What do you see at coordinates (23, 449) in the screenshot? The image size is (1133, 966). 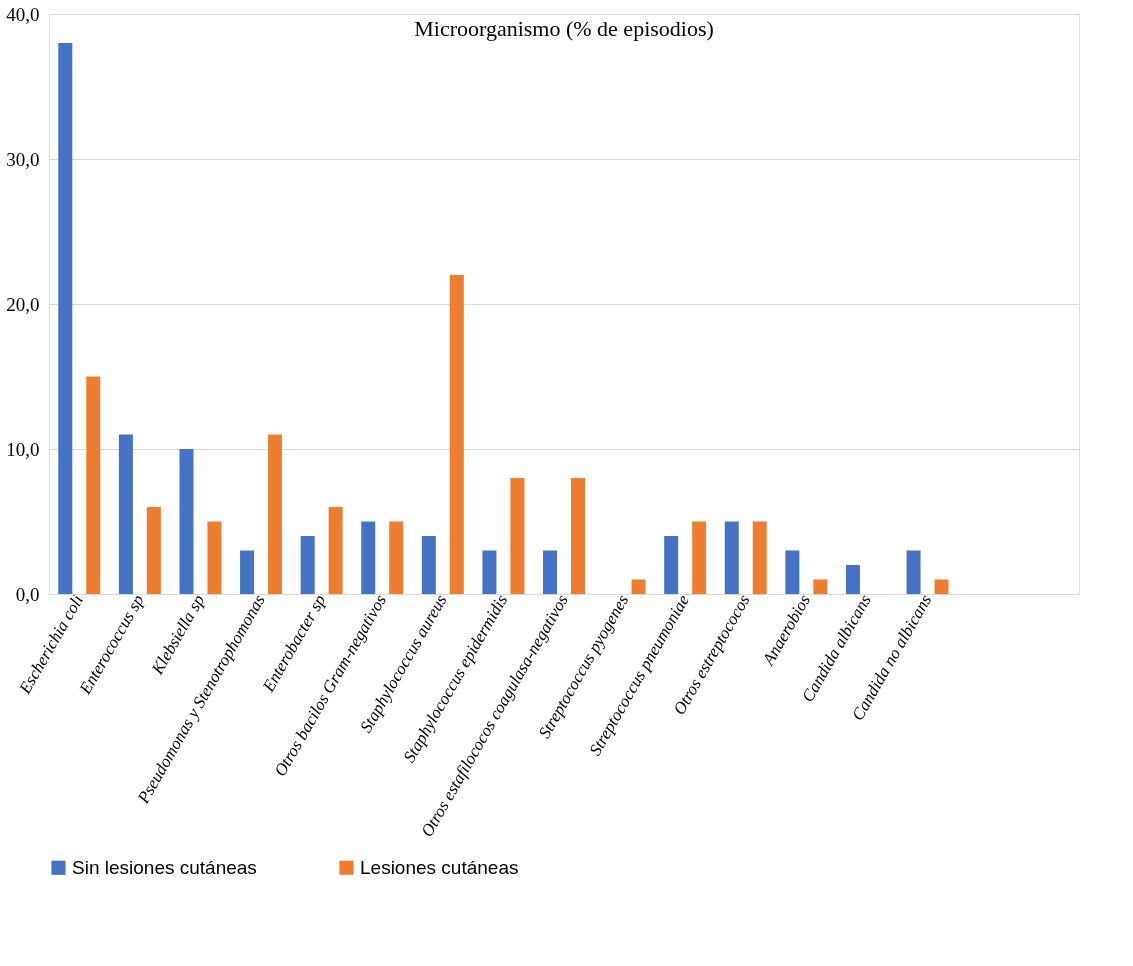 I see `y-tick-label: 10,0` at bounding box center [23, 449].